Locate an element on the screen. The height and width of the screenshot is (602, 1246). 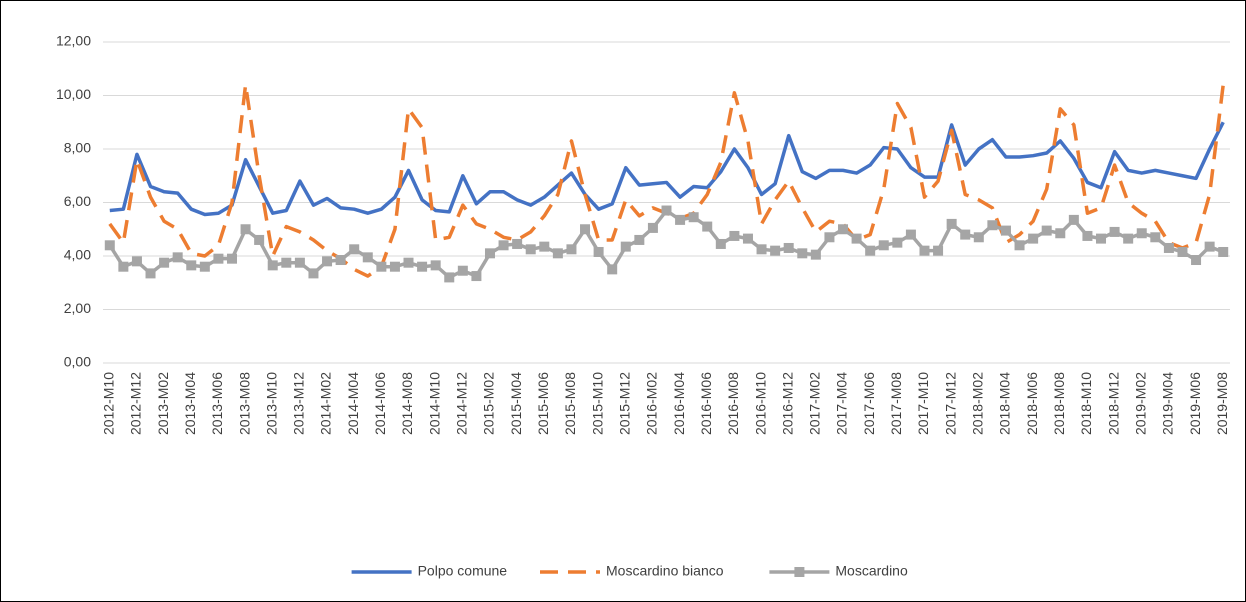
x-tick-label: 2018-M10 is located at coordinates (1086, 403).